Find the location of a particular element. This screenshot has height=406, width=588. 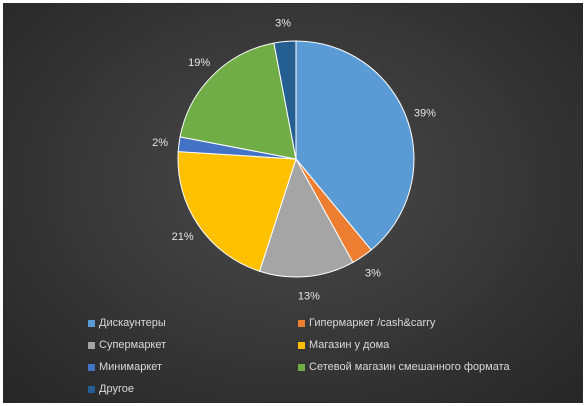

legend-item-5: Сетевой магазин смешанного формата is located at coordinates (423, 367).